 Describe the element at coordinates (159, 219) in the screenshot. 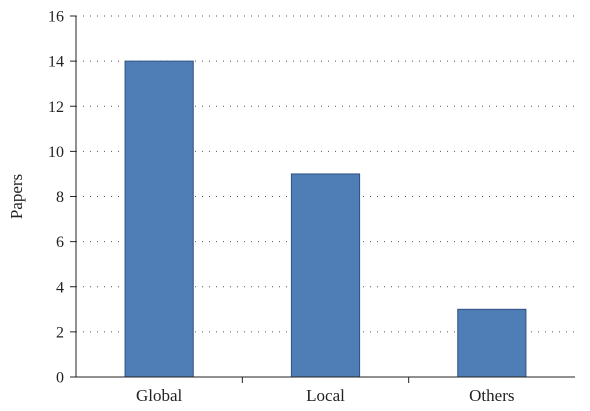

I see `bar-global` at that location.